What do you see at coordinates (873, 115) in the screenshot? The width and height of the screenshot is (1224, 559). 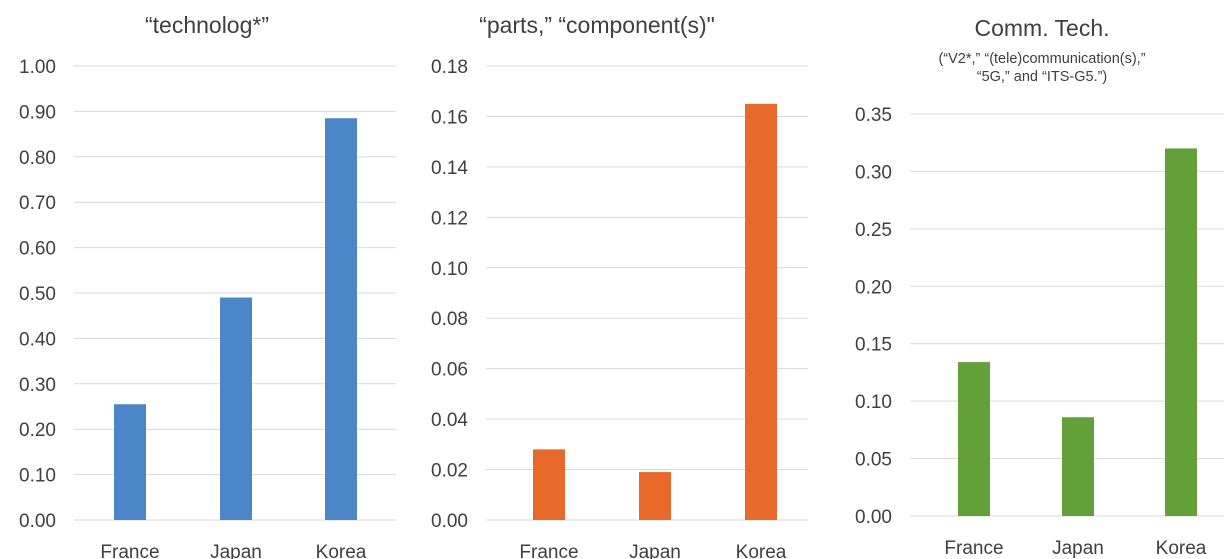 I see `y-tick-label: 0.35` at bounding box center [873, 115].